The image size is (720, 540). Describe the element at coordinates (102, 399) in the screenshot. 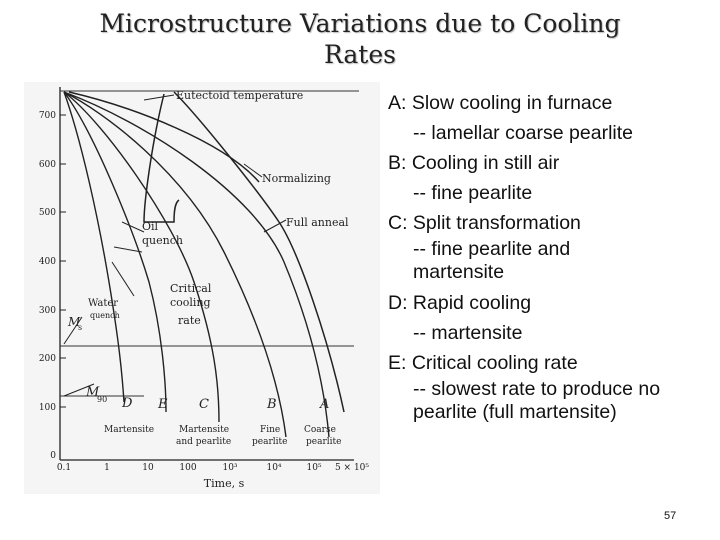

I see `m90-sub: 90` at that location.